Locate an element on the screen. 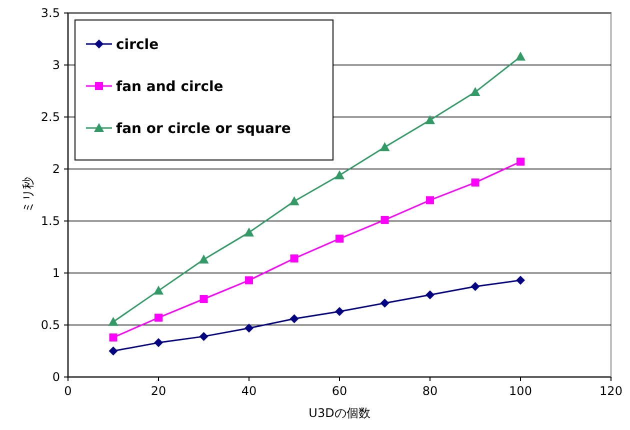  y-tick-label: 3 is located at coordinates (56, 65).